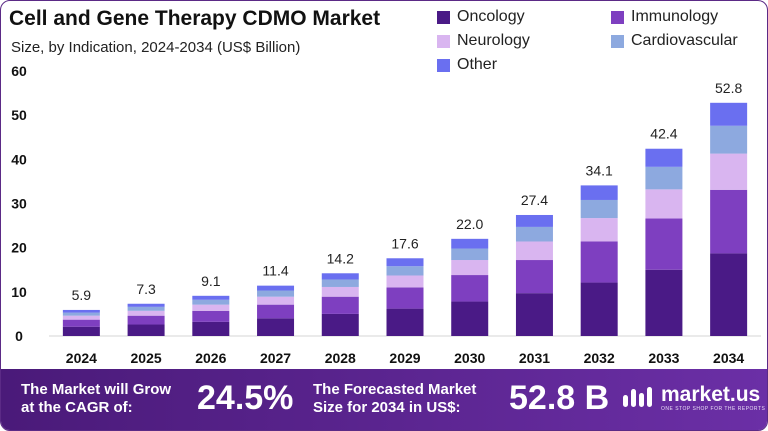 The image size is (768, 431). What do you see at coordinates (491, 16) in the screenshot?
I see `legend-label-oncology: Oncology` at bounding box center [491, 16].